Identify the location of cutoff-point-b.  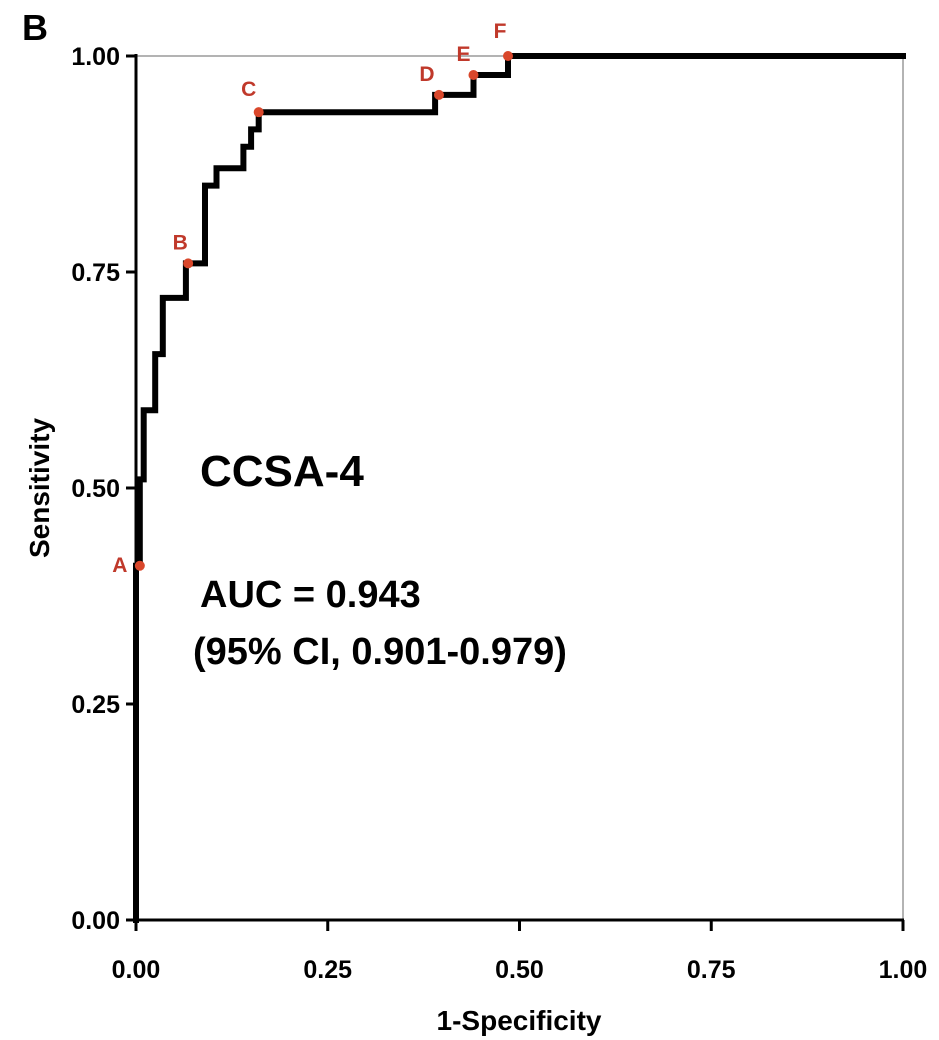
(188, 263).